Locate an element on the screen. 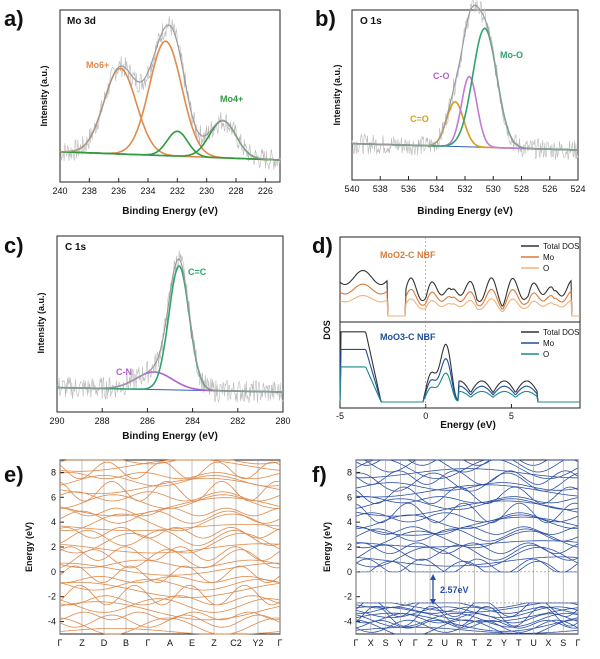  k-point-label: B is located at coordinates (126, 643).